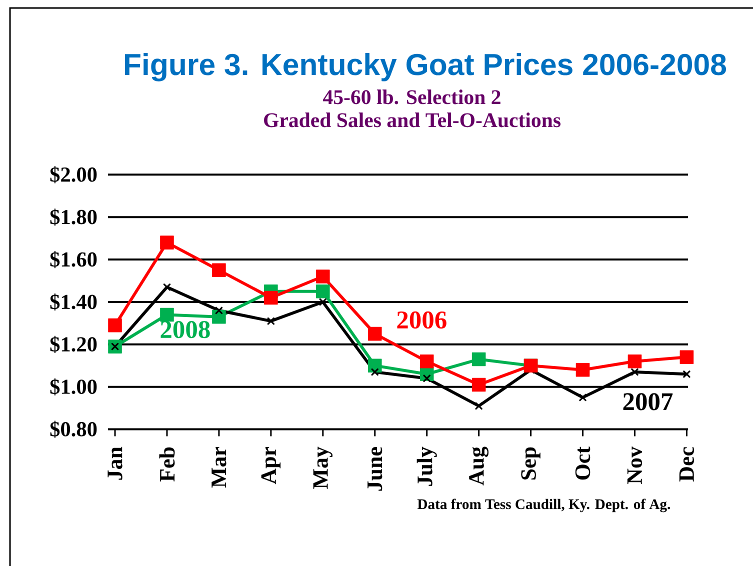  I want to click on series-label: 2006, so click(421, 320).